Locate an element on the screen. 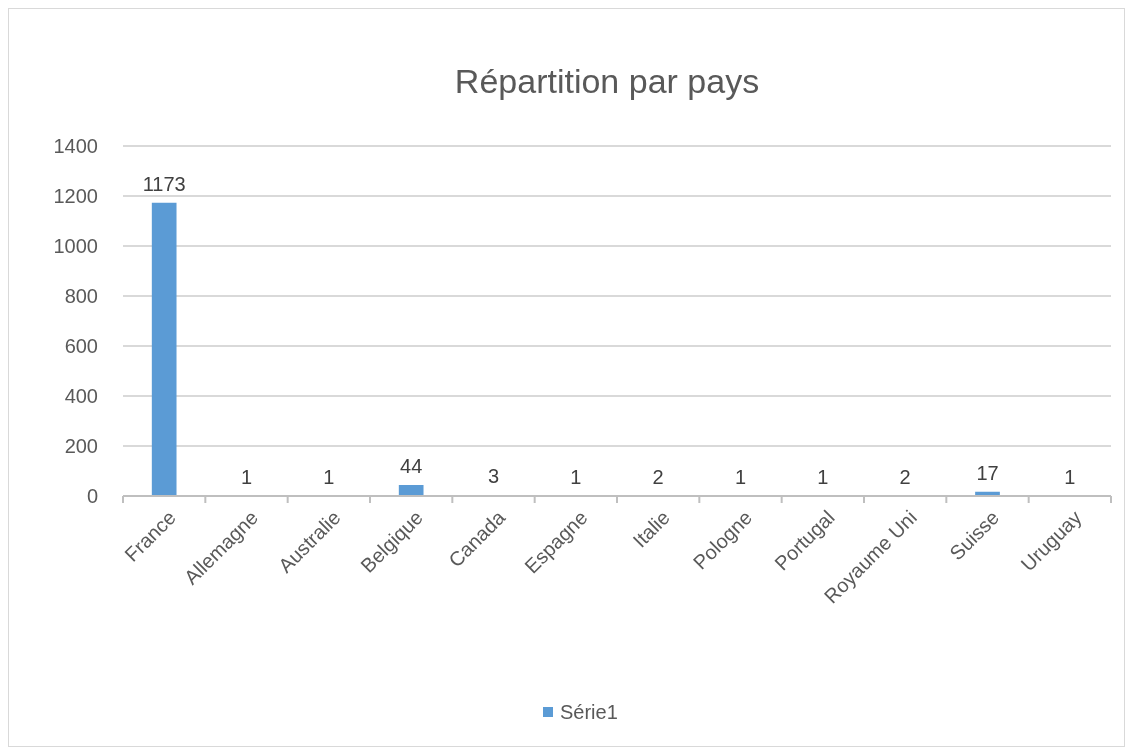 The image size is (1125, 747). data-label: 17 is located at coordinates (987, 472).